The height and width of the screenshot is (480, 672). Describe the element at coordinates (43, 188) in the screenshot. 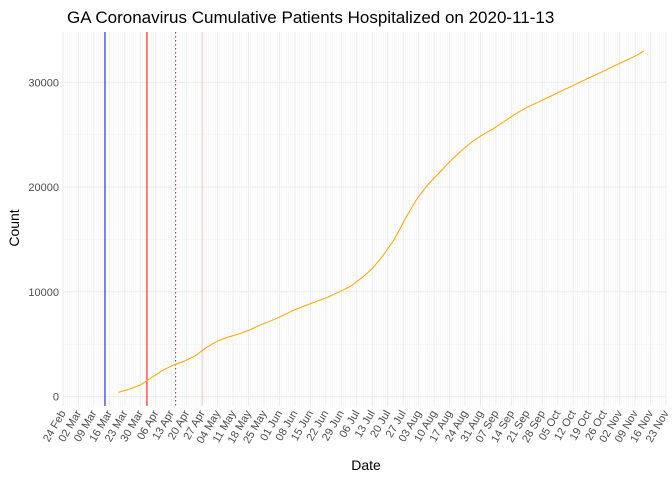

I see `y-tick-label: 20000` at that location.